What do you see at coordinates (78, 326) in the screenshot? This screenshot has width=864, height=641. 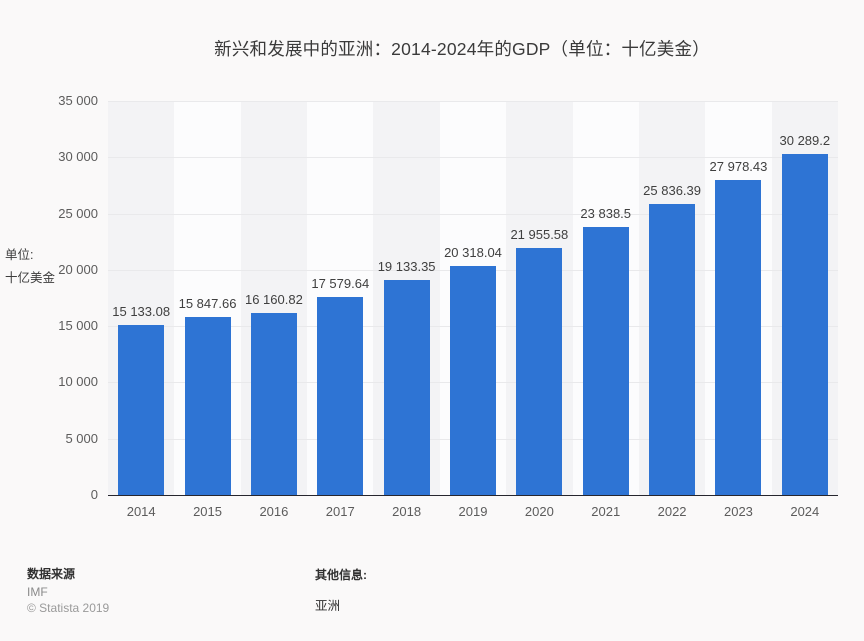 I see `y-axis-tick-label: 15 000` at bounding box center [78, 326].